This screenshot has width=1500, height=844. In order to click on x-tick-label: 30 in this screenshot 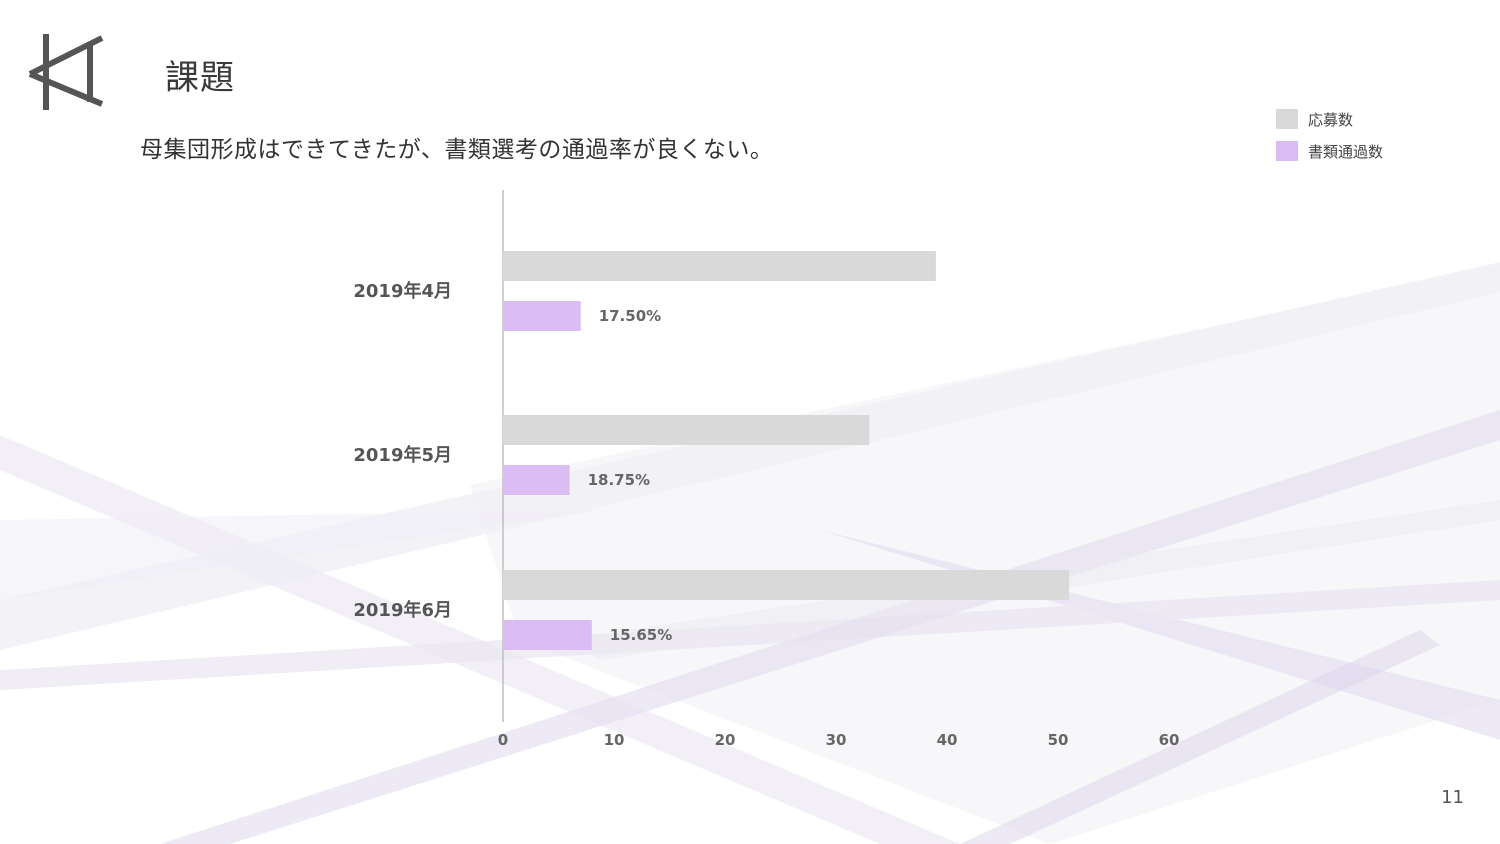, I will do `click(836, 740)`.